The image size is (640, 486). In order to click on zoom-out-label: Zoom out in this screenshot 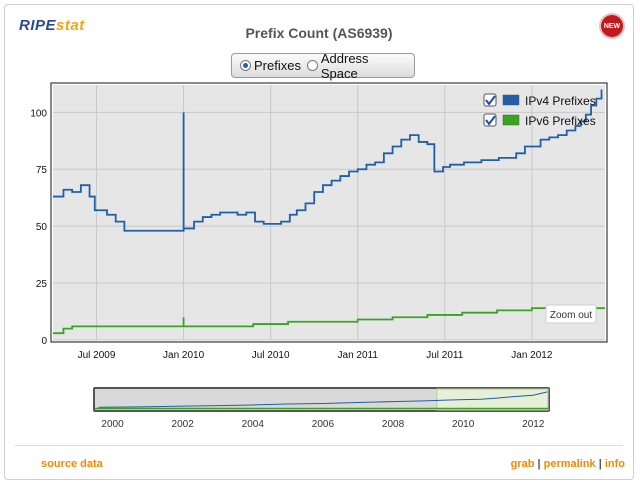, I will do `click(571, 315)`.